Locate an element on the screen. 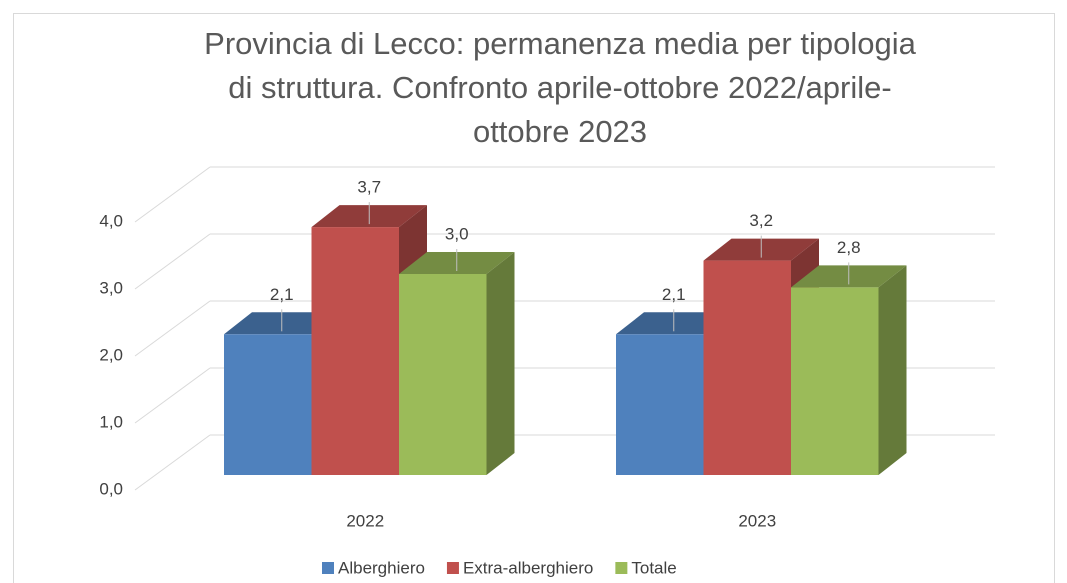 This screenshot has width=1067, height=583. legend-label: Extra-alberghiero is located at coordinates (528, 567).